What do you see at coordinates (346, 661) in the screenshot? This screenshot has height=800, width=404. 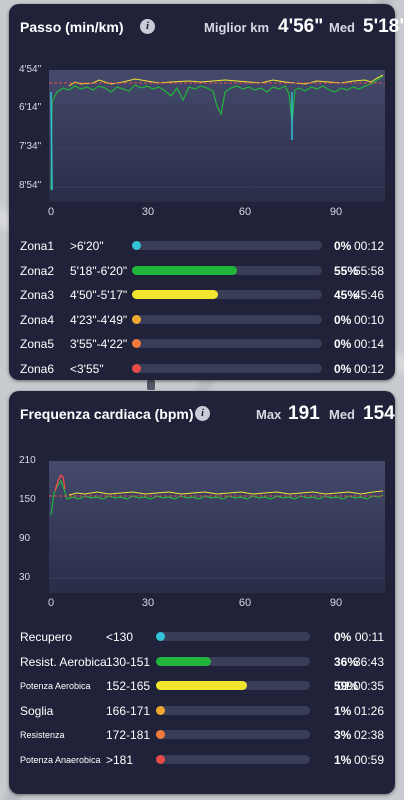 I see `hr-zone-percent: 36%` at bounding box center [346, 661].